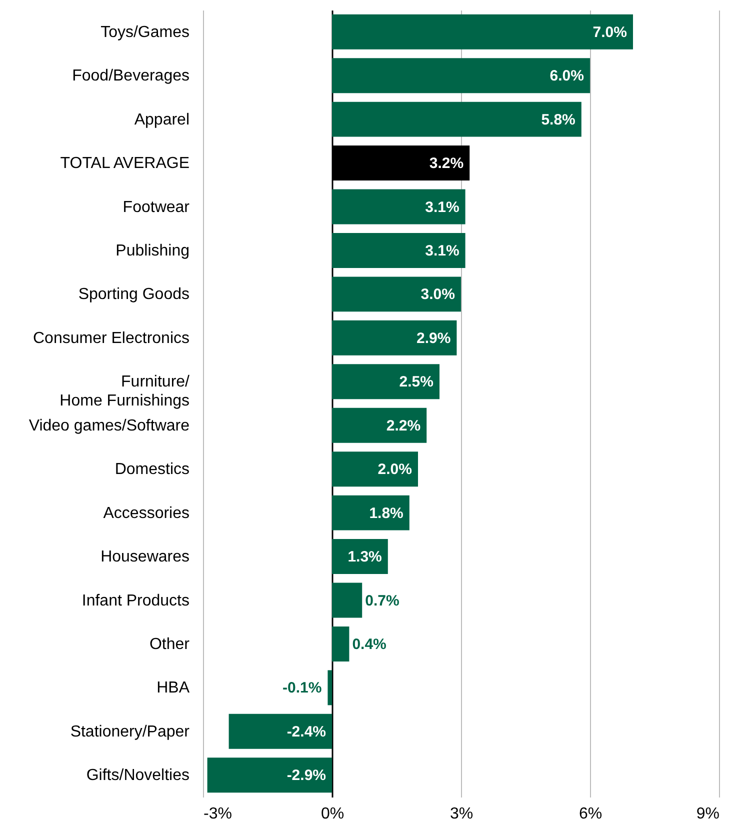 This screenshot has height=831, width=734. What do you see at coordinates (173, 688) in the screenshot?
I see `y-tick-label: HBA` at bounding box center [173, 688].